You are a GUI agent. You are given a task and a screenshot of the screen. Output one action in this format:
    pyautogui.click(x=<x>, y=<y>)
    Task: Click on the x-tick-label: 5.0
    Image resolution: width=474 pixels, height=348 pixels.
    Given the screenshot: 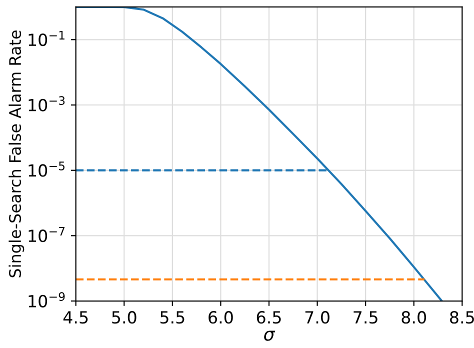 What is the action you would take?
    pyautogui.click(x=124, y=317)
    